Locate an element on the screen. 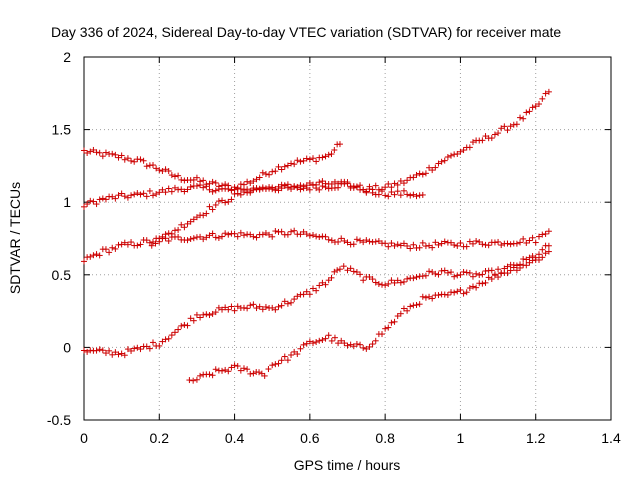  x-tick-label: 0.4 is located at coordinates (235, 438).